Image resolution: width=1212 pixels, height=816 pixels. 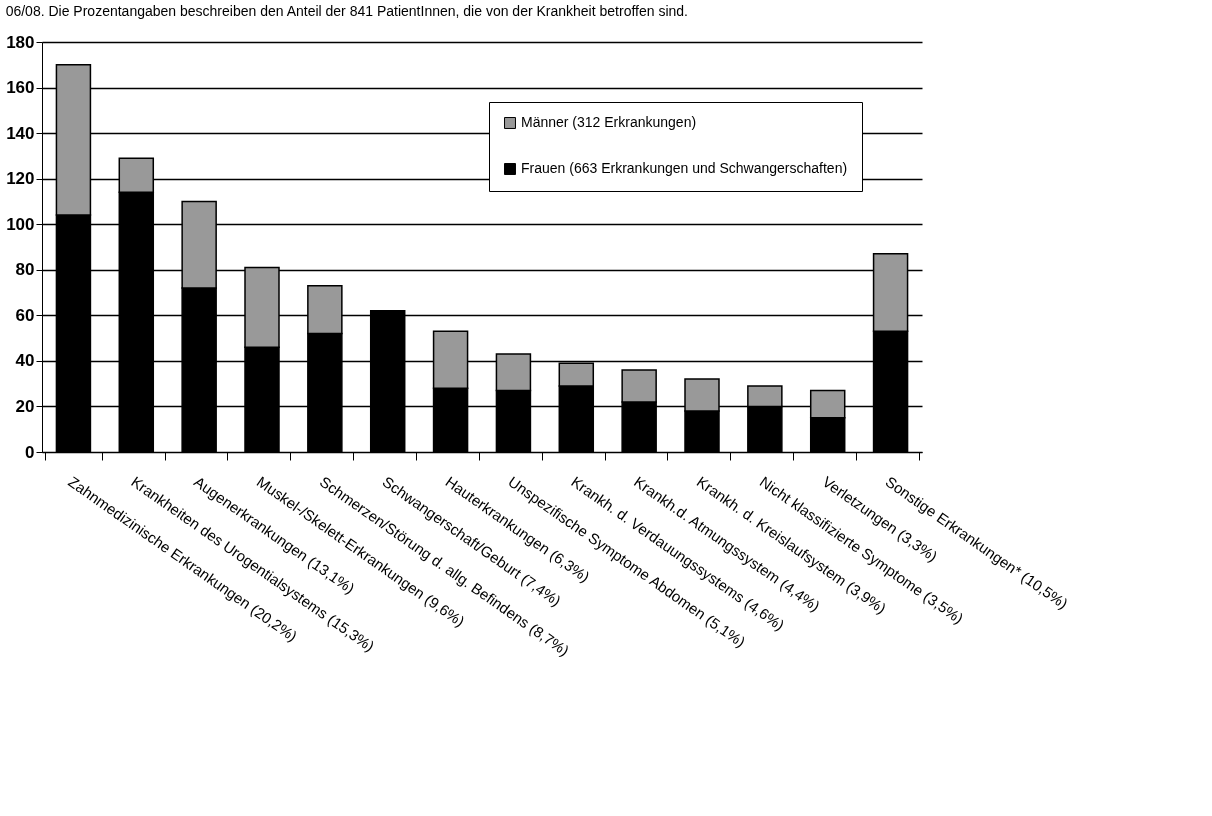 What do you see at coordinates (684, 168) in the screenshot?
I see `legend-label: Frauen (663 Erkrankungen und Schwangerschaften)` at bounding box center [684, 168].